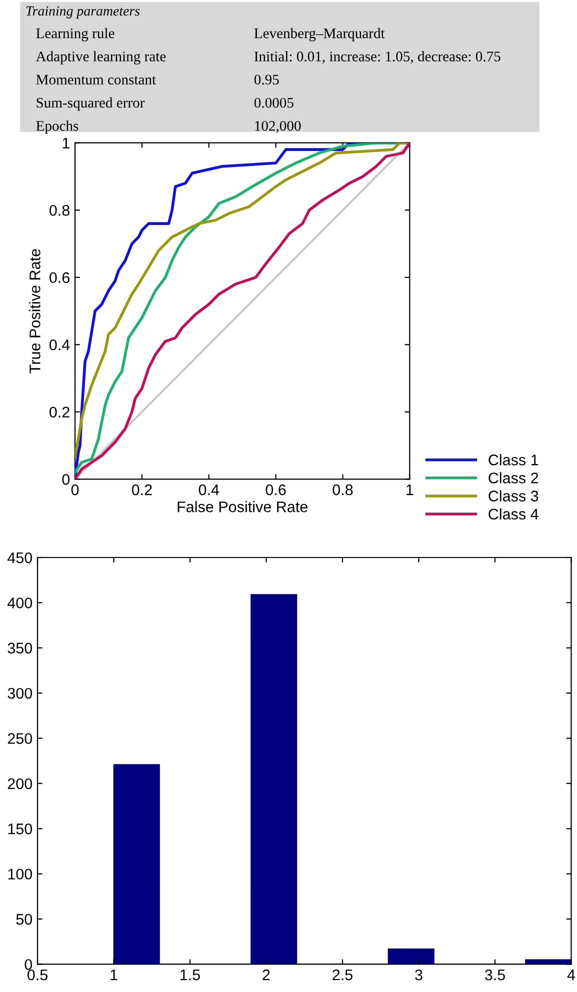  Describe the element at coordinates (342, 974) in the screenshot. I see `x-tick-label: 2.5` at that location.